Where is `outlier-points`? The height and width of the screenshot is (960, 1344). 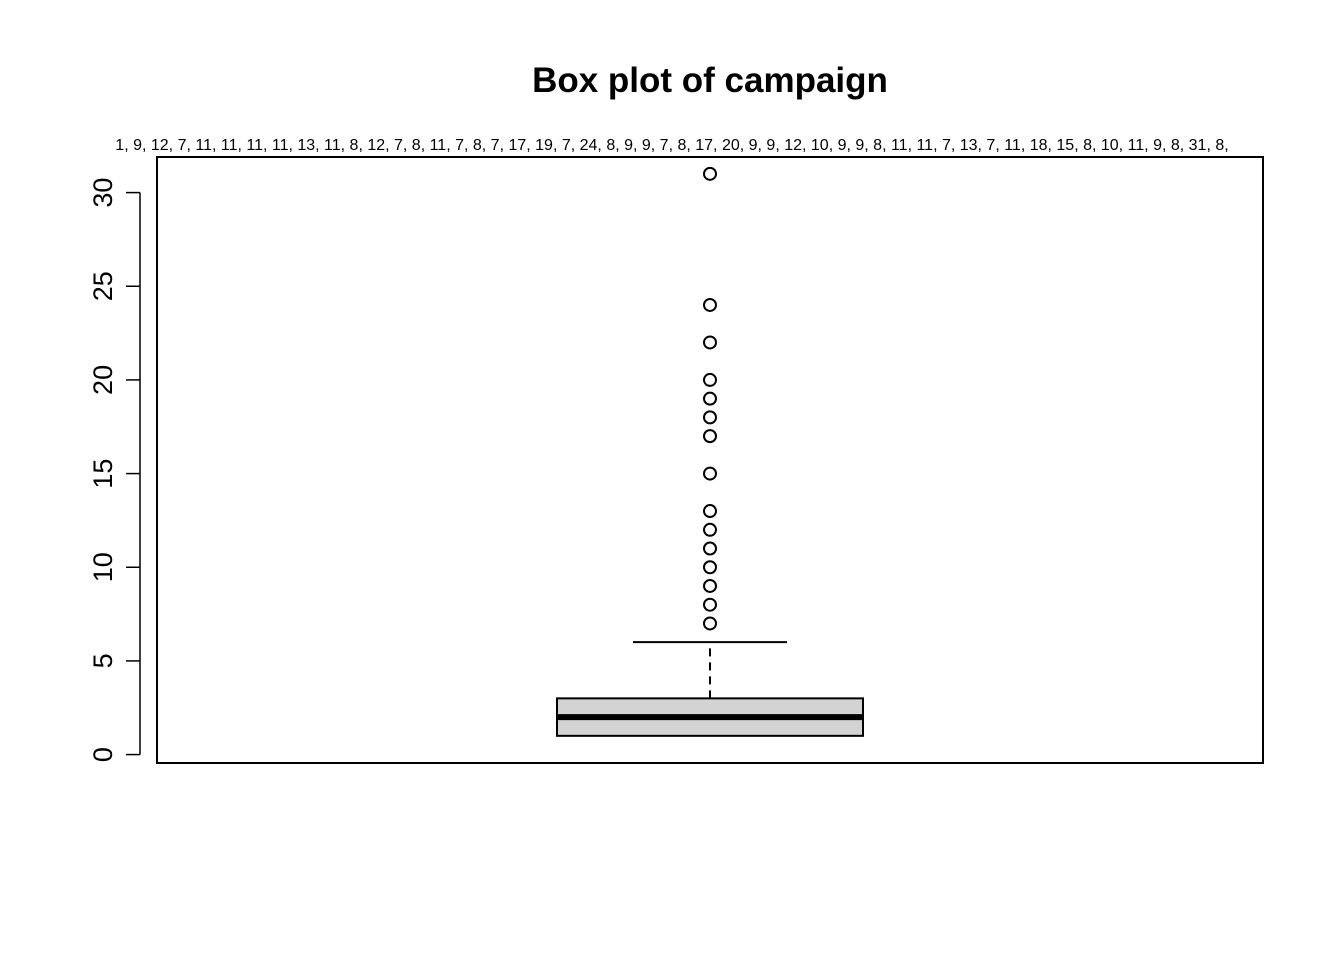
outlier-points is located at coordinates (710, 398).